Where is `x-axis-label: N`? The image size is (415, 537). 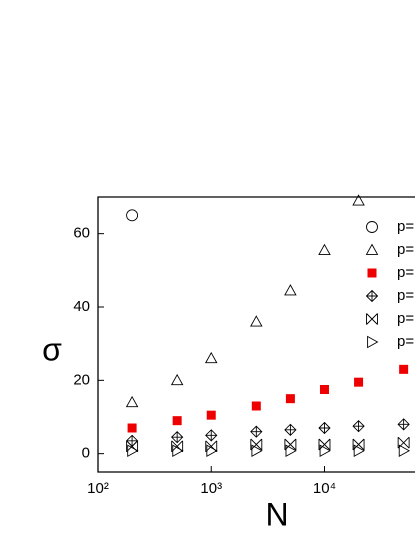
x-axis-label: N is located at coordinates (276, 514).